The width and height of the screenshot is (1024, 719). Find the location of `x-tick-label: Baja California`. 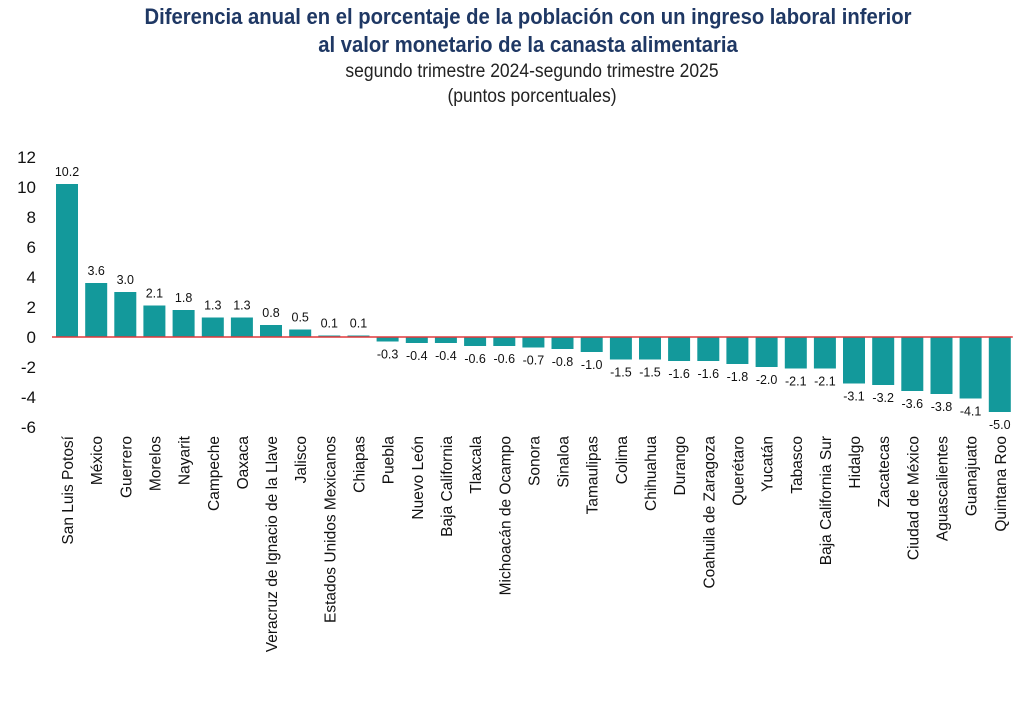

x-tick-label: Baja California is located at coordinates (447, 486).